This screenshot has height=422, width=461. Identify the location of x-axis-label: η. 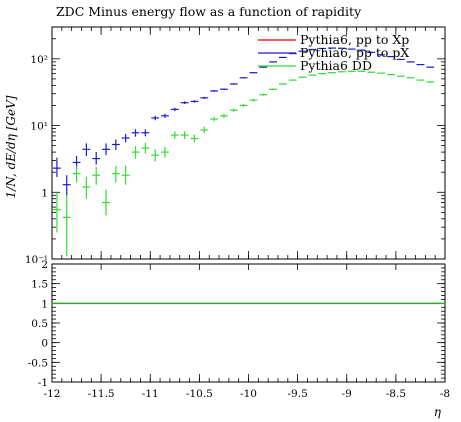
(438, 412).